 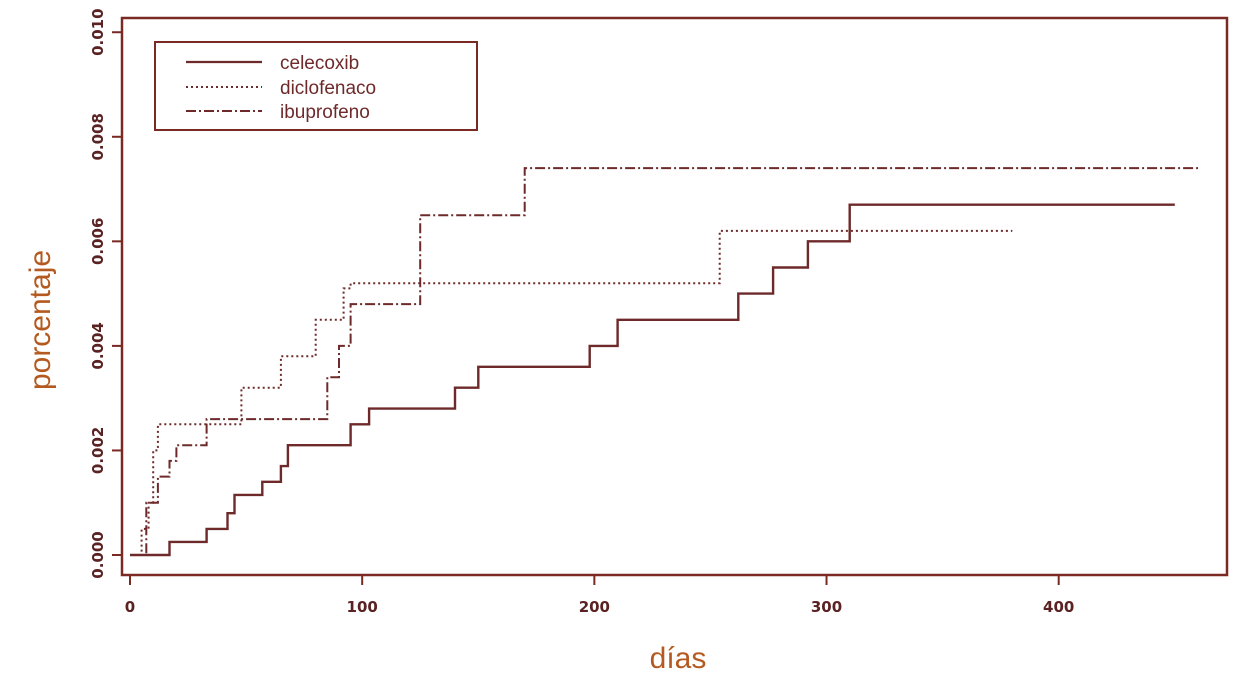 I want to click on y-axis-ticks: 0.000 0.002 0.004 0.006 0.008 0.010, so click(x=105, y=293).